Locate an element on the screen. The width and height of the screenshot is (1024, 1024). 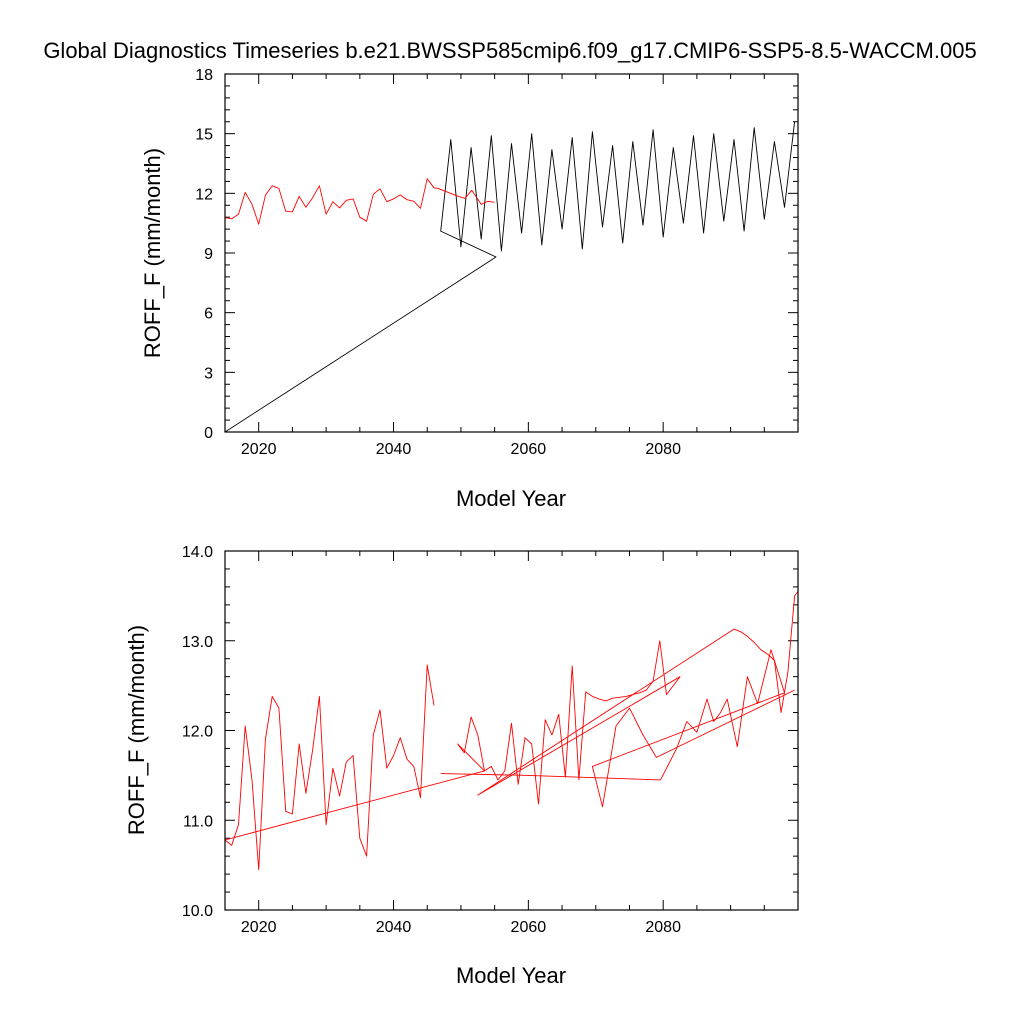
bottom-ytick-label: 12.0 is located at coordinates (197, 732).